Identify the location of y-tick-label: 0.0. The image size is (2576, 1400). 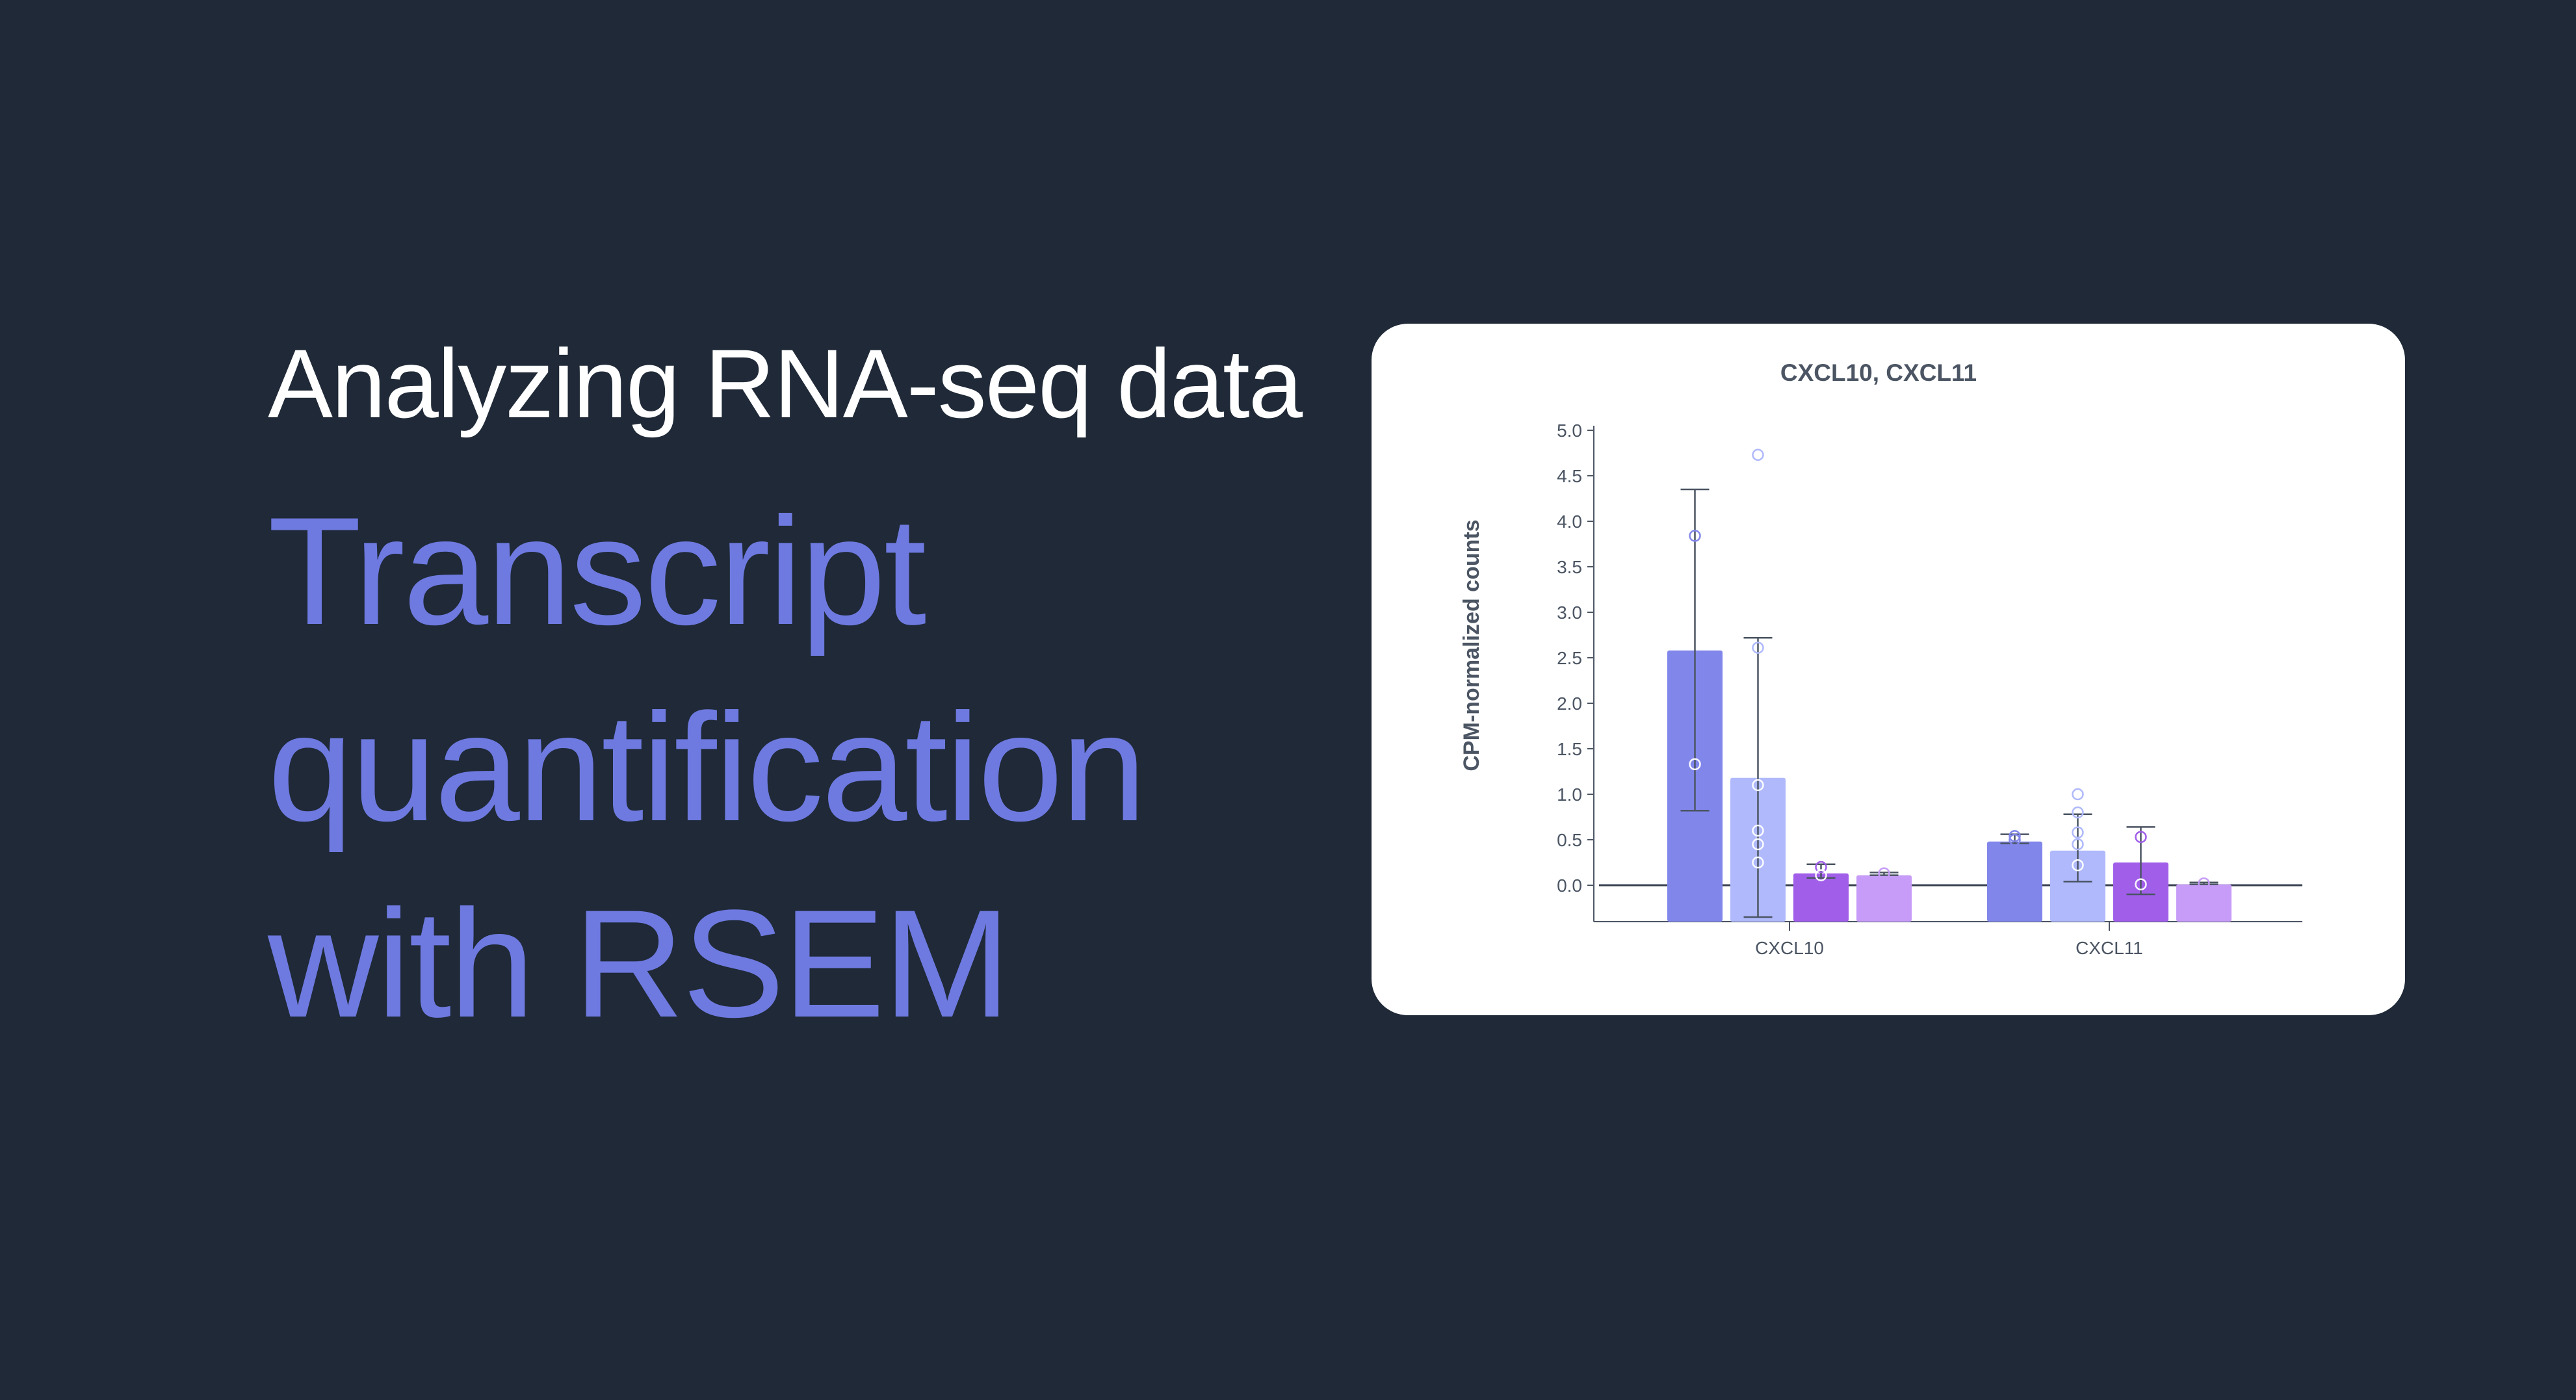
(1569, 885).